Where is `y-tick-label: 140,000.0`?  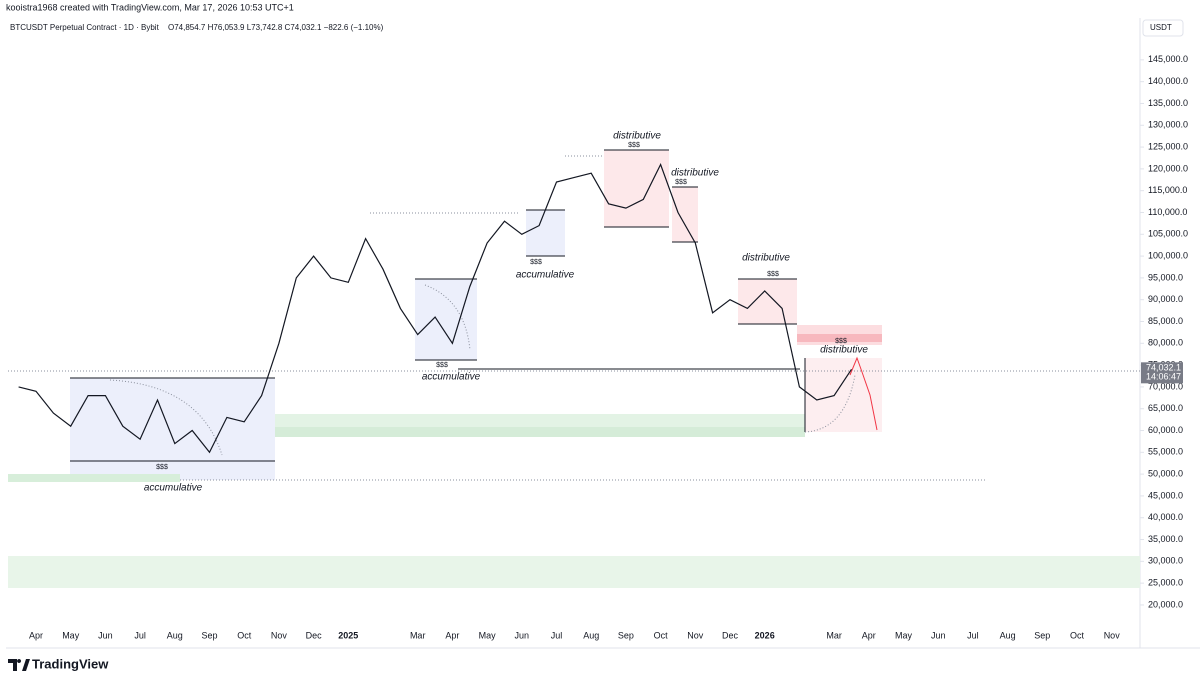 y-tick-label: 140,000.0 is located at coordinates (1168, 81).